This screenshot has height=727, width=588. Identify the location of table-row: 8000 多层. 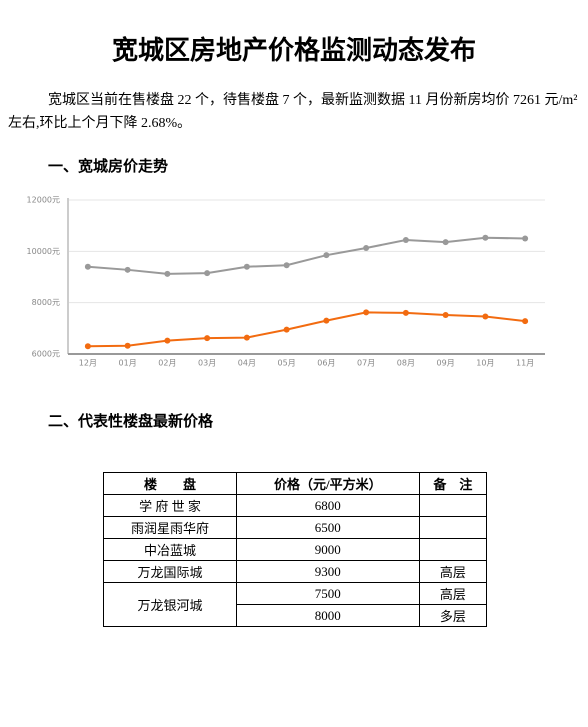
(296, 615).